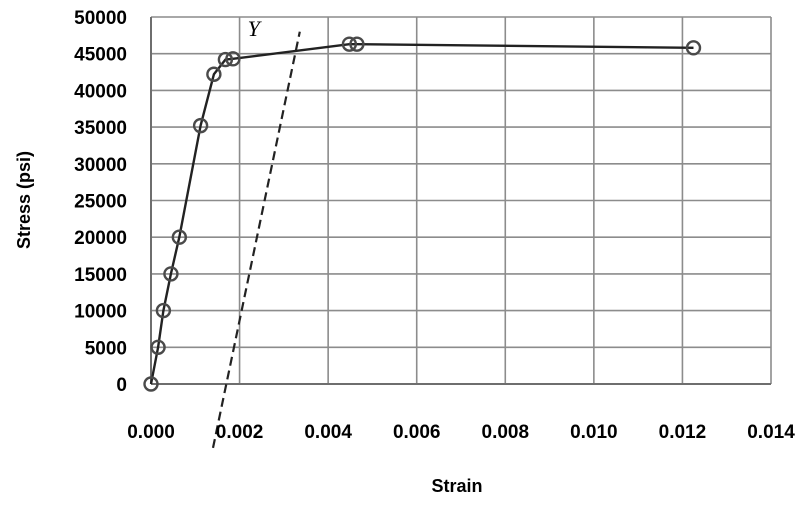 Image resolution: width=803 pixels, height=505 pixels. What do you see at coordinates (506, 432) in the screenshot?
I see `x-tick-label: 0.008` at bounding box center [506, 432].